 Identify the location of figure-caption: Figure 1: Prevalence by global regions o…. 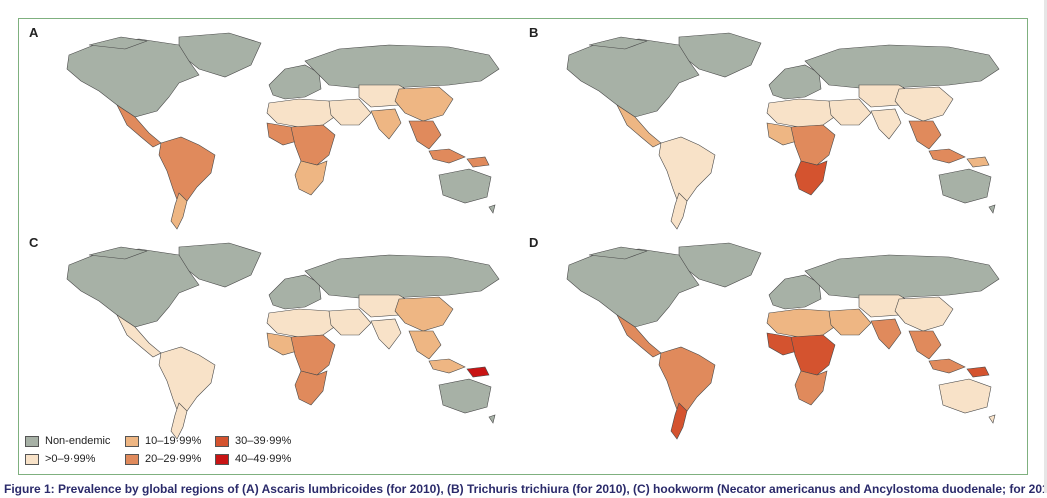
(524, 489).